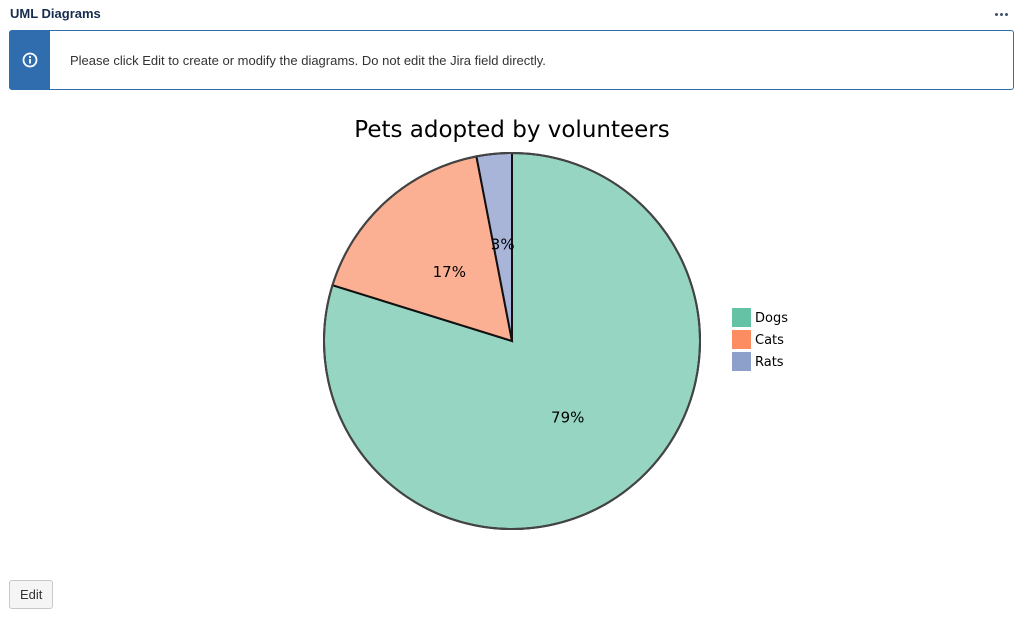 This screenshot has height=621, width=1026. I want to click on more-horizontal-icon, so click(996, 14).